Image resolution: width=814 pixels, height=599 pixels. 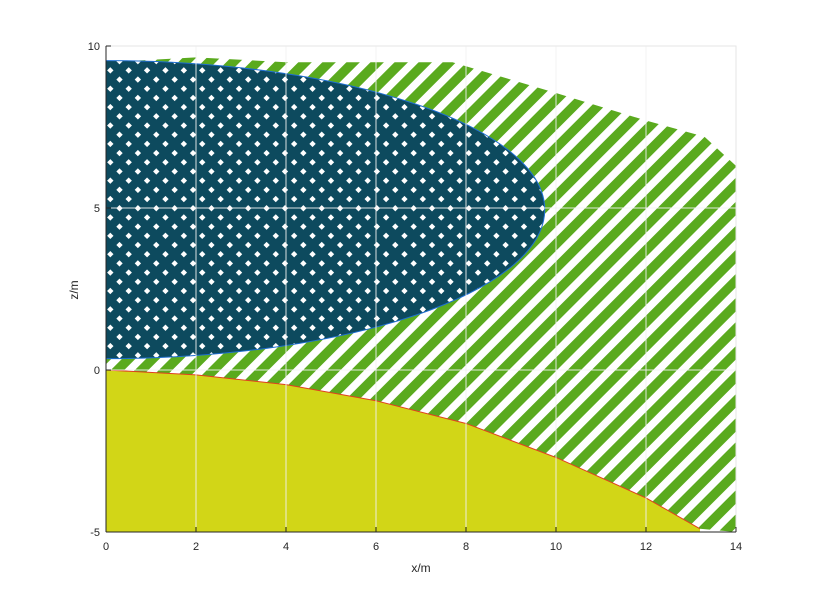 What do you see at coordinates (646, 547) in the screenshot?
I see `x-tick-label: 12` at bounding box center [646, 547].